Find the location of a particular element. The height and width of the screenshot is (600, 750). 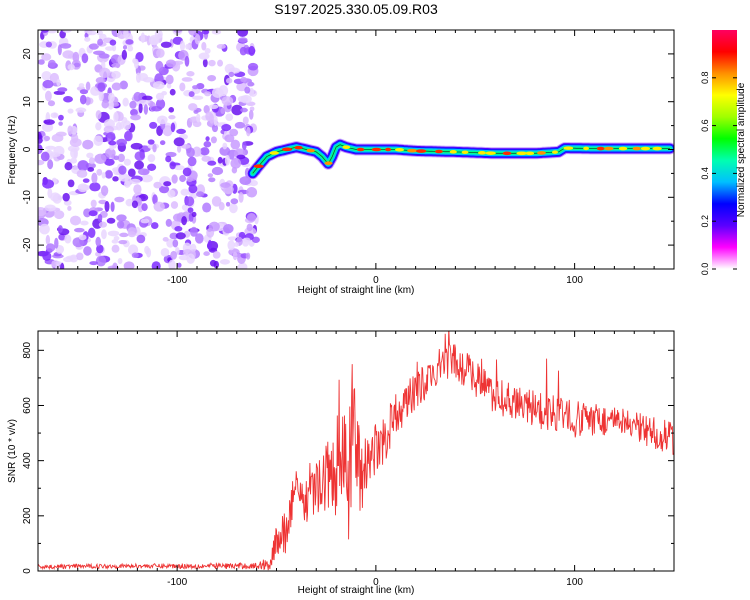

snr-y-tick-label: 800 is located at coordinates (27, 350).